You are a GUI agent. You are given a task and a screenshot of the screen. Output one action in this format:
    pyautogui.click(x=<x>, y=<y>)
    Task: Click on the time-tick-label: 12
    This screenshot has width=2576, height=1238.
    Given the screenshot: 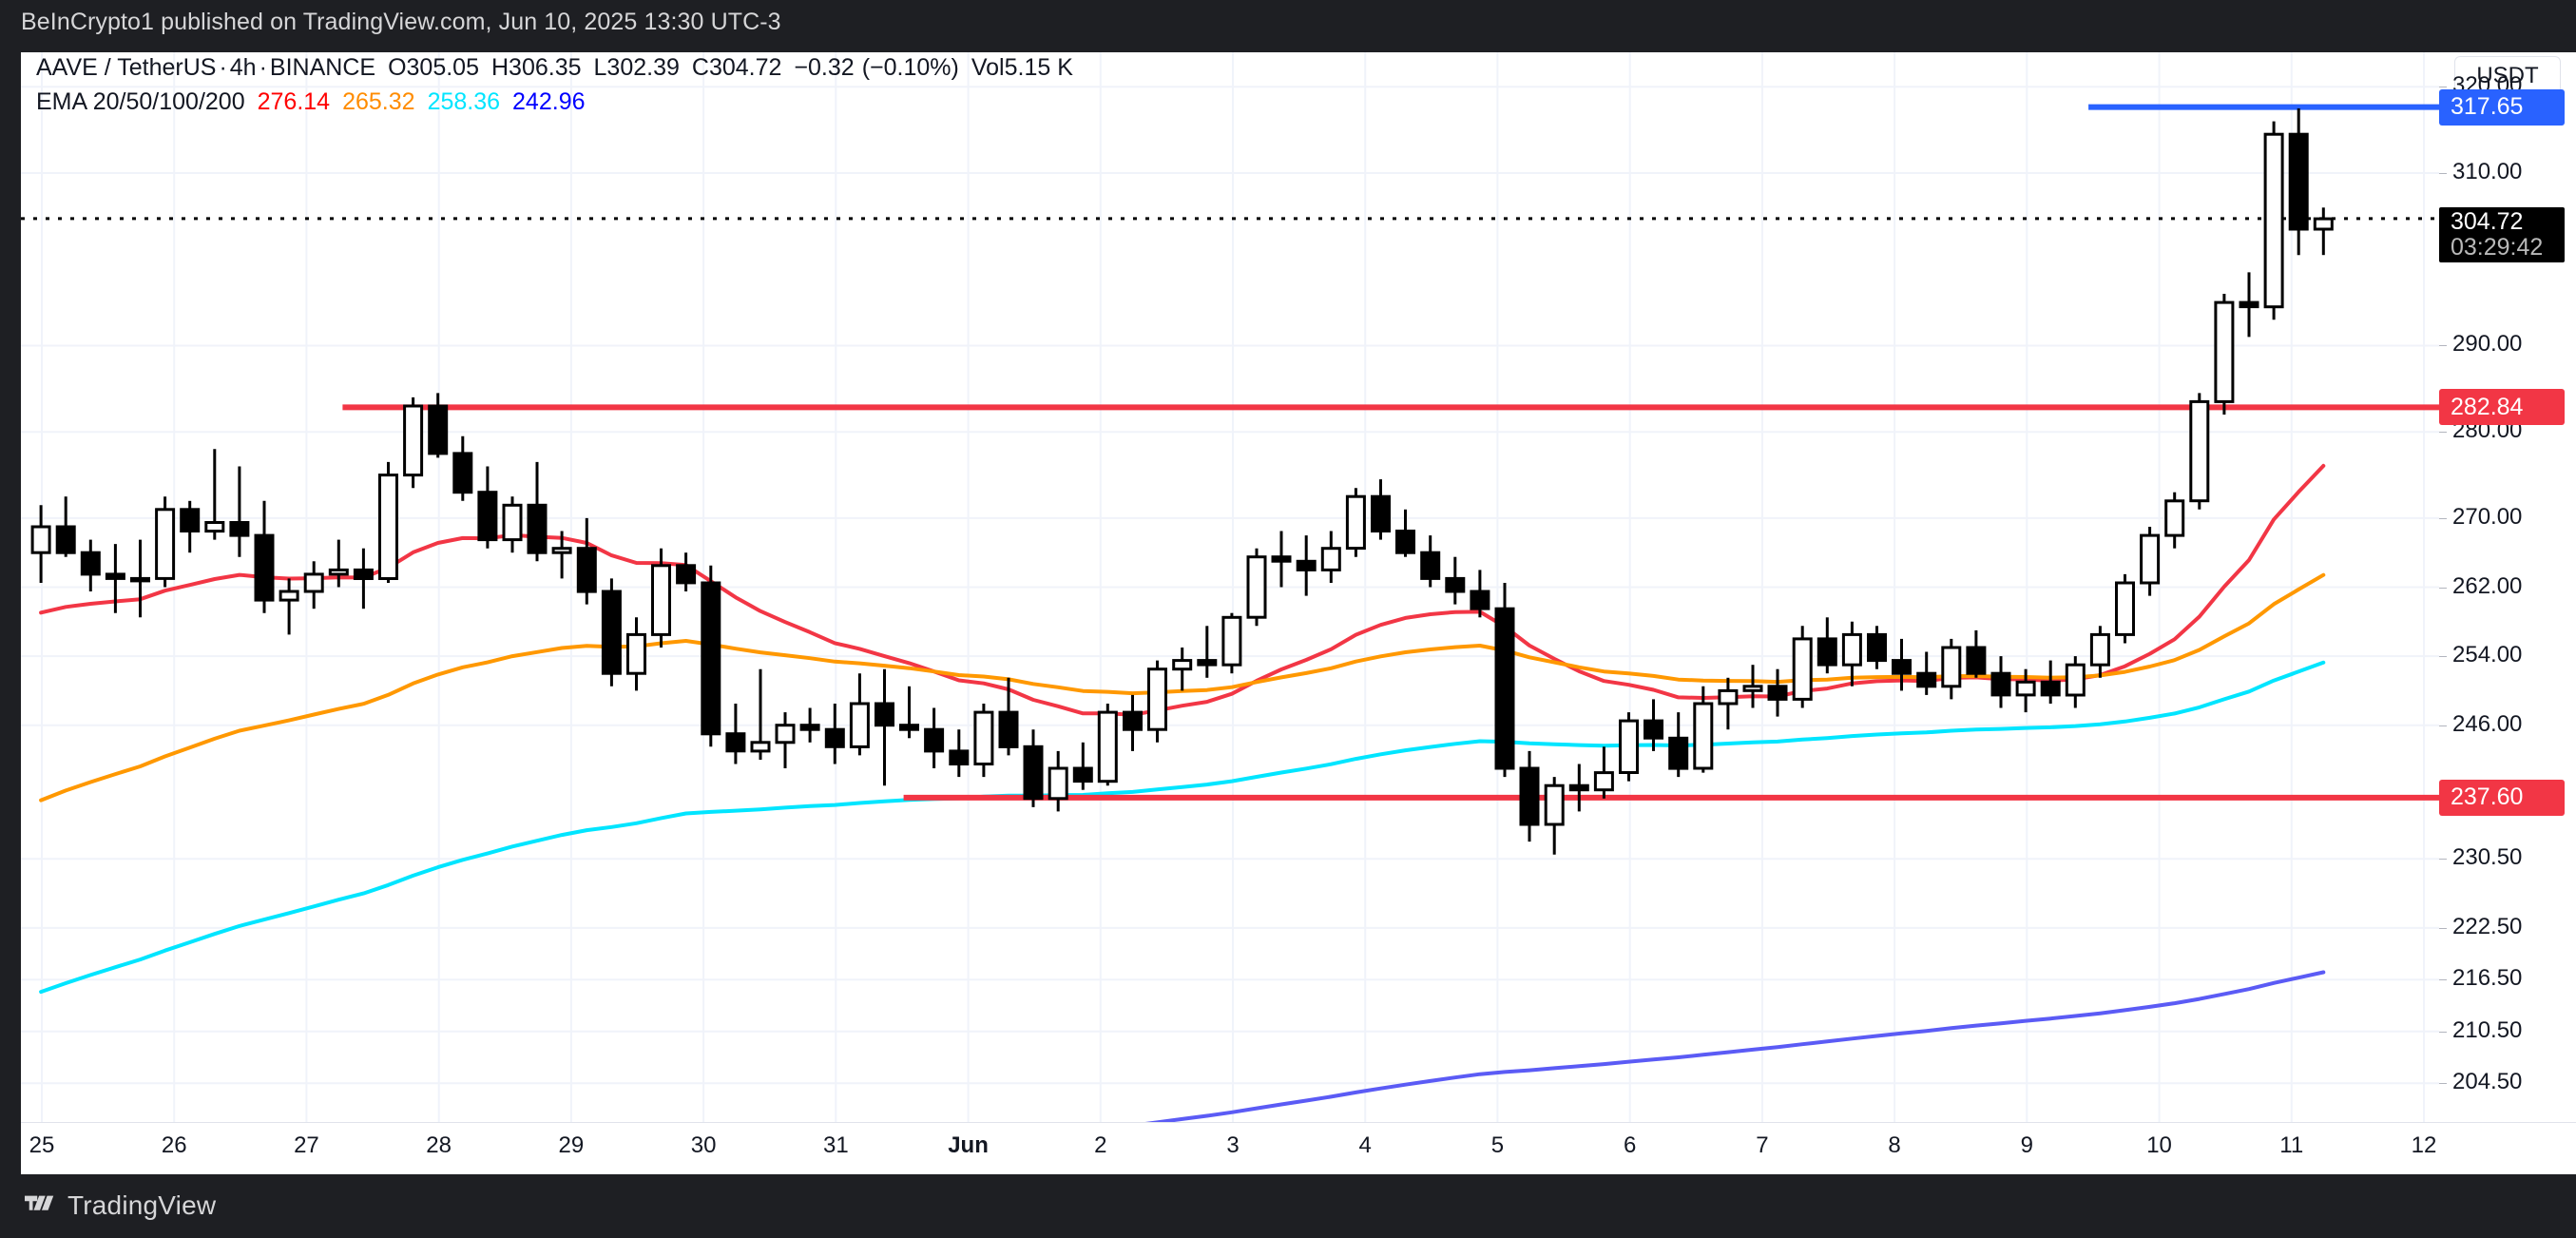 What is the action you would take?
    pyautogui.click(x=2424, y=1145)
    